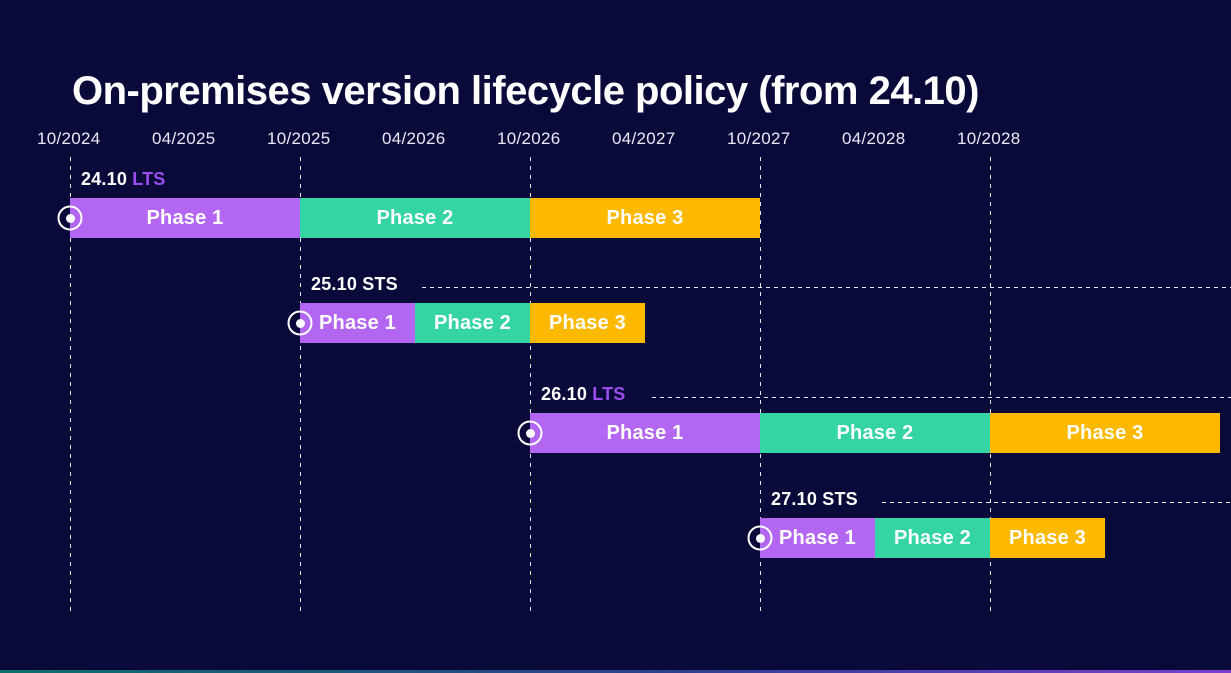  Describe the element at coordinates (183, 138) in the screenshot. I see `axis-tick-label-04-2025: 04/2025` at that location.